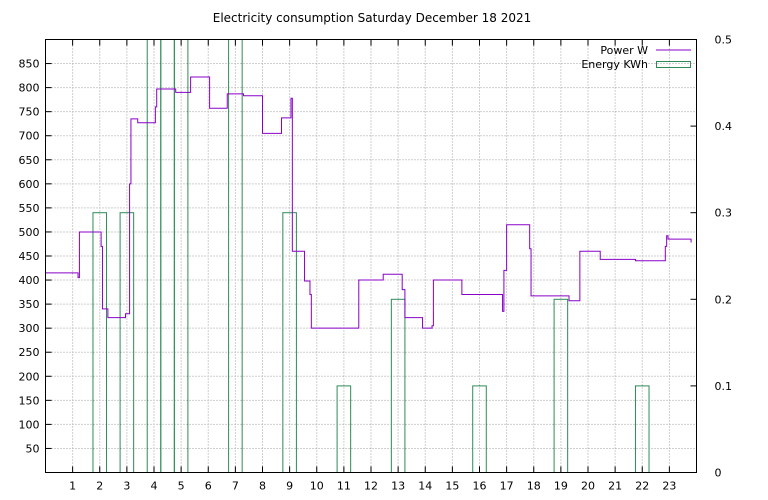 The height and width of the screenshot is (500, 768). I want to click on x-tick-label-3: 3, so click(126, 486).